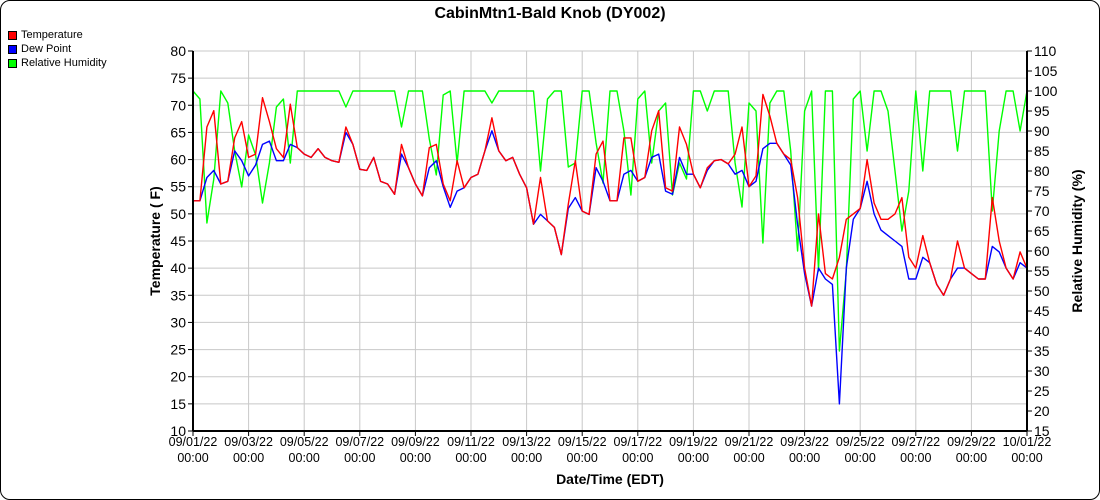 Image resolution: width=1100 pixels, height=500 pixels. What do you see at coordinates (178, 105) in the screenshot?
I see `y-tick-label: 70` at bounding box center [178, 105].